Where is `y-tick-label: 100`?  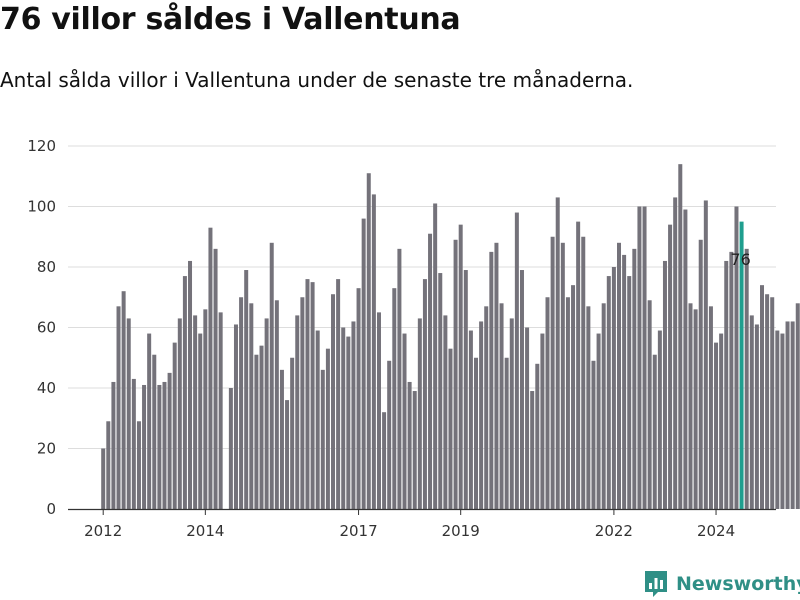 y-tick-label: 100 is located at coordinates (41, 207).